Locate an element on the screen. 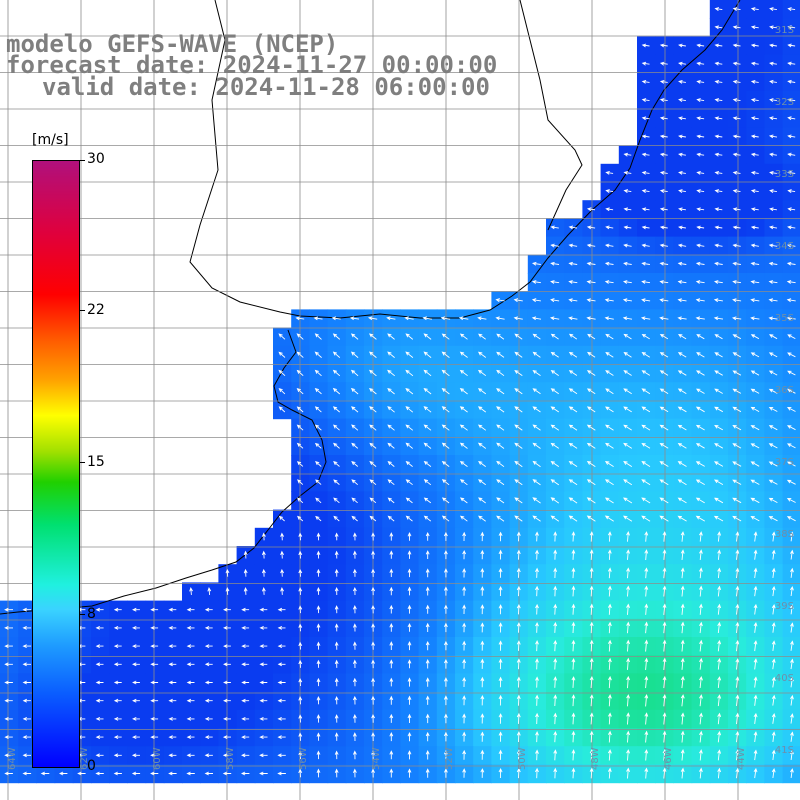 This screenshot has width=800, height=800. colorbar-tick-label: 30 is located at coordinates (96, 159).